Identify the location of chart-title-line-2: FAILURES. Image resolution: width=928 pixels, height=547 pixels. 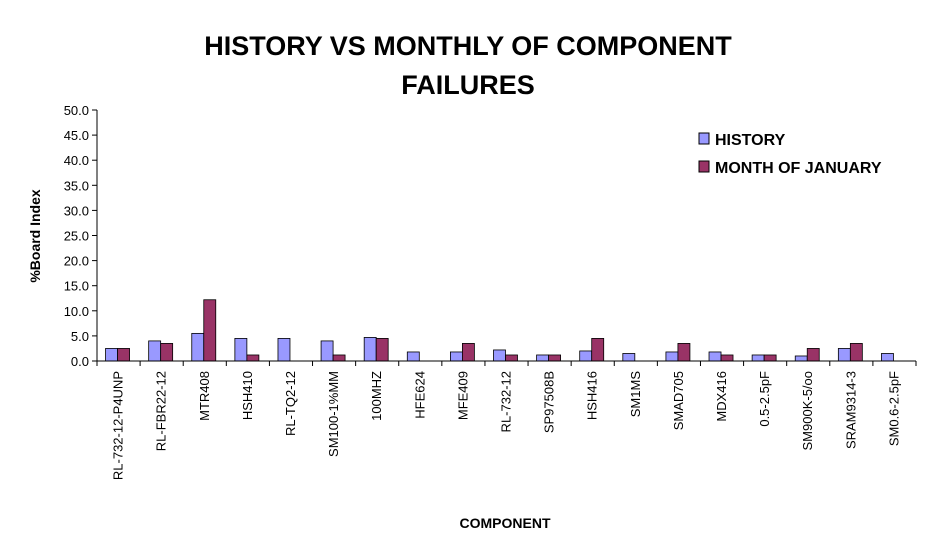
(468, 85).